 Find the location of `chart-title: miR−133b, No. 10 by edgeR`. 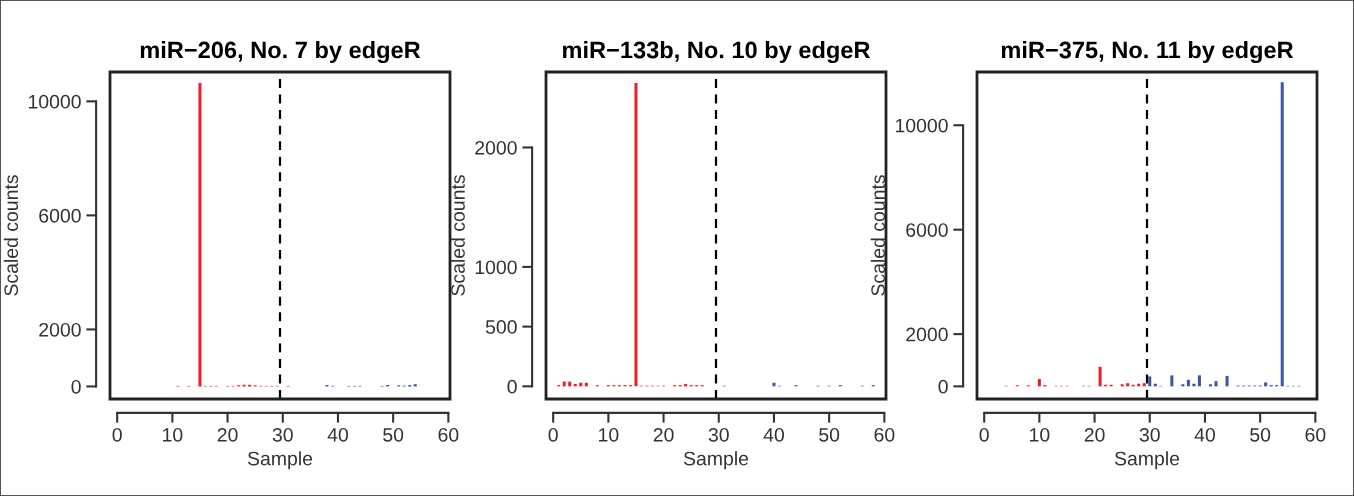

chart-title: miR−133b, No. 10 by edgeR is located at coordinates (717, 52).